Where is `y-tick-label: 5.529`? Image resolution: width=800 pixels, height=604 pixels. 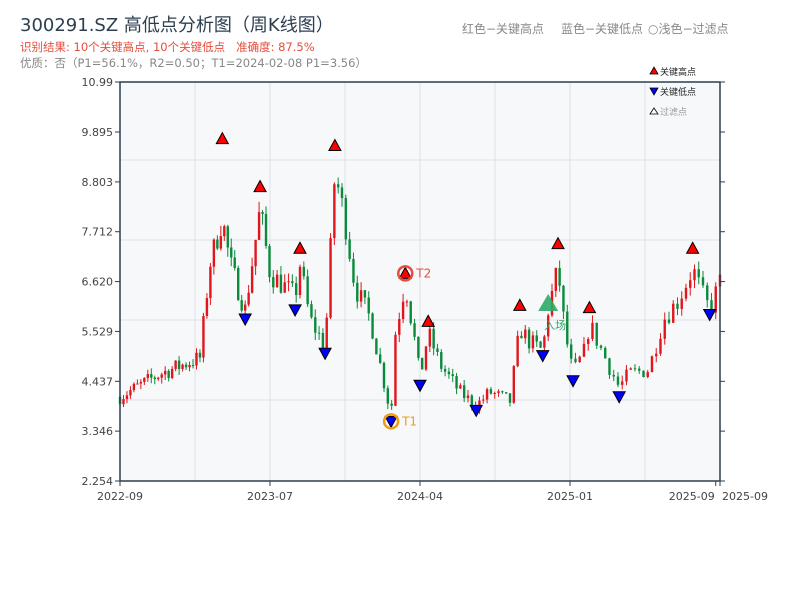
y-tick-label: 5.529 is located at coordinates (98, 331).